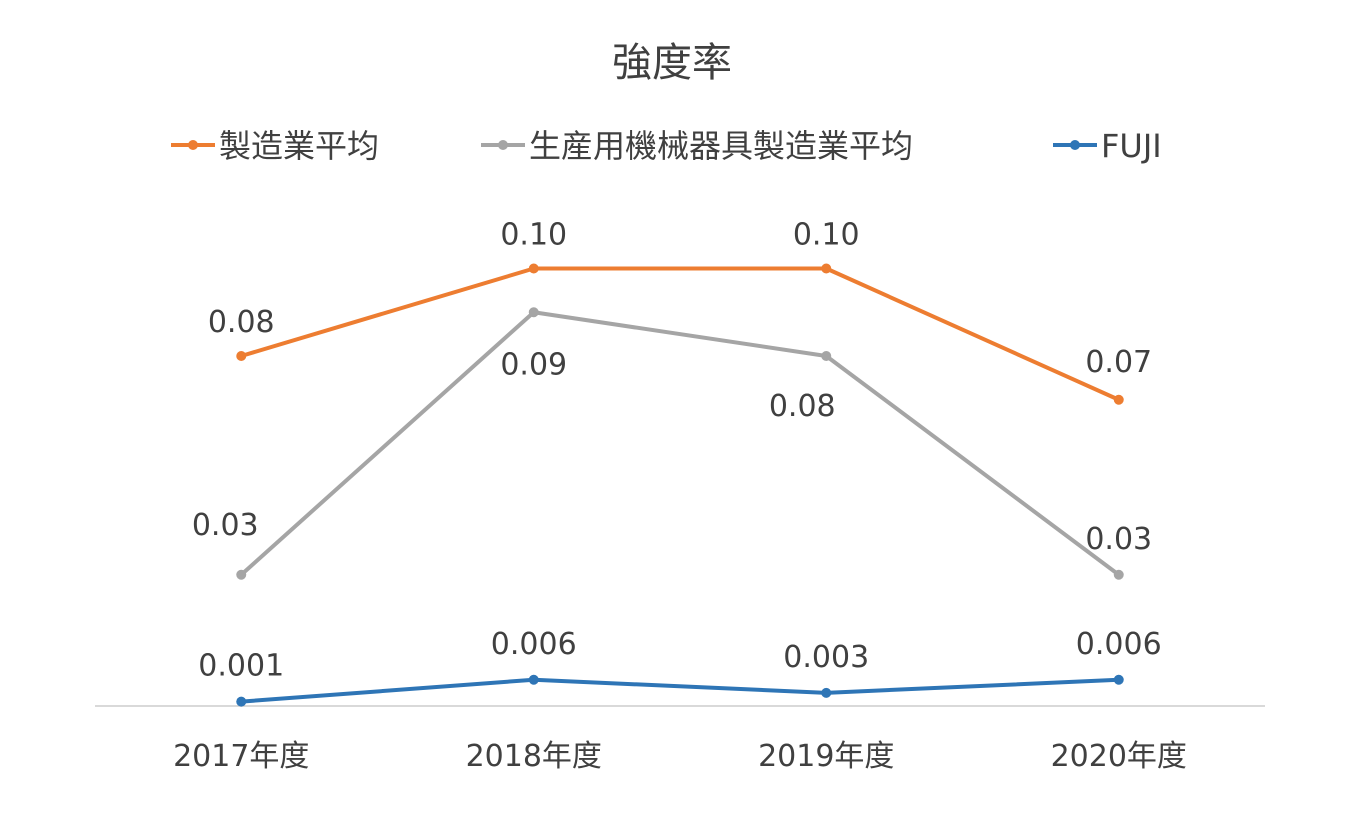 The image size is (1359, 822). What do you see at coordinates (1131, 146) in the screenshot?
I see `legend-label: FUJI` at bounding box center [1131, 146].